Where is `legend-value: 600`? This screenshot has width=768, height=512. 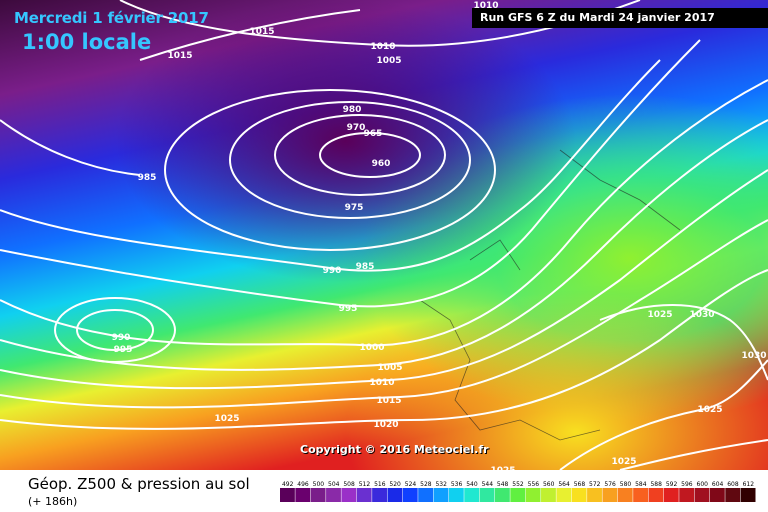
legend-value: 600 is located at coordinates (703, 484).